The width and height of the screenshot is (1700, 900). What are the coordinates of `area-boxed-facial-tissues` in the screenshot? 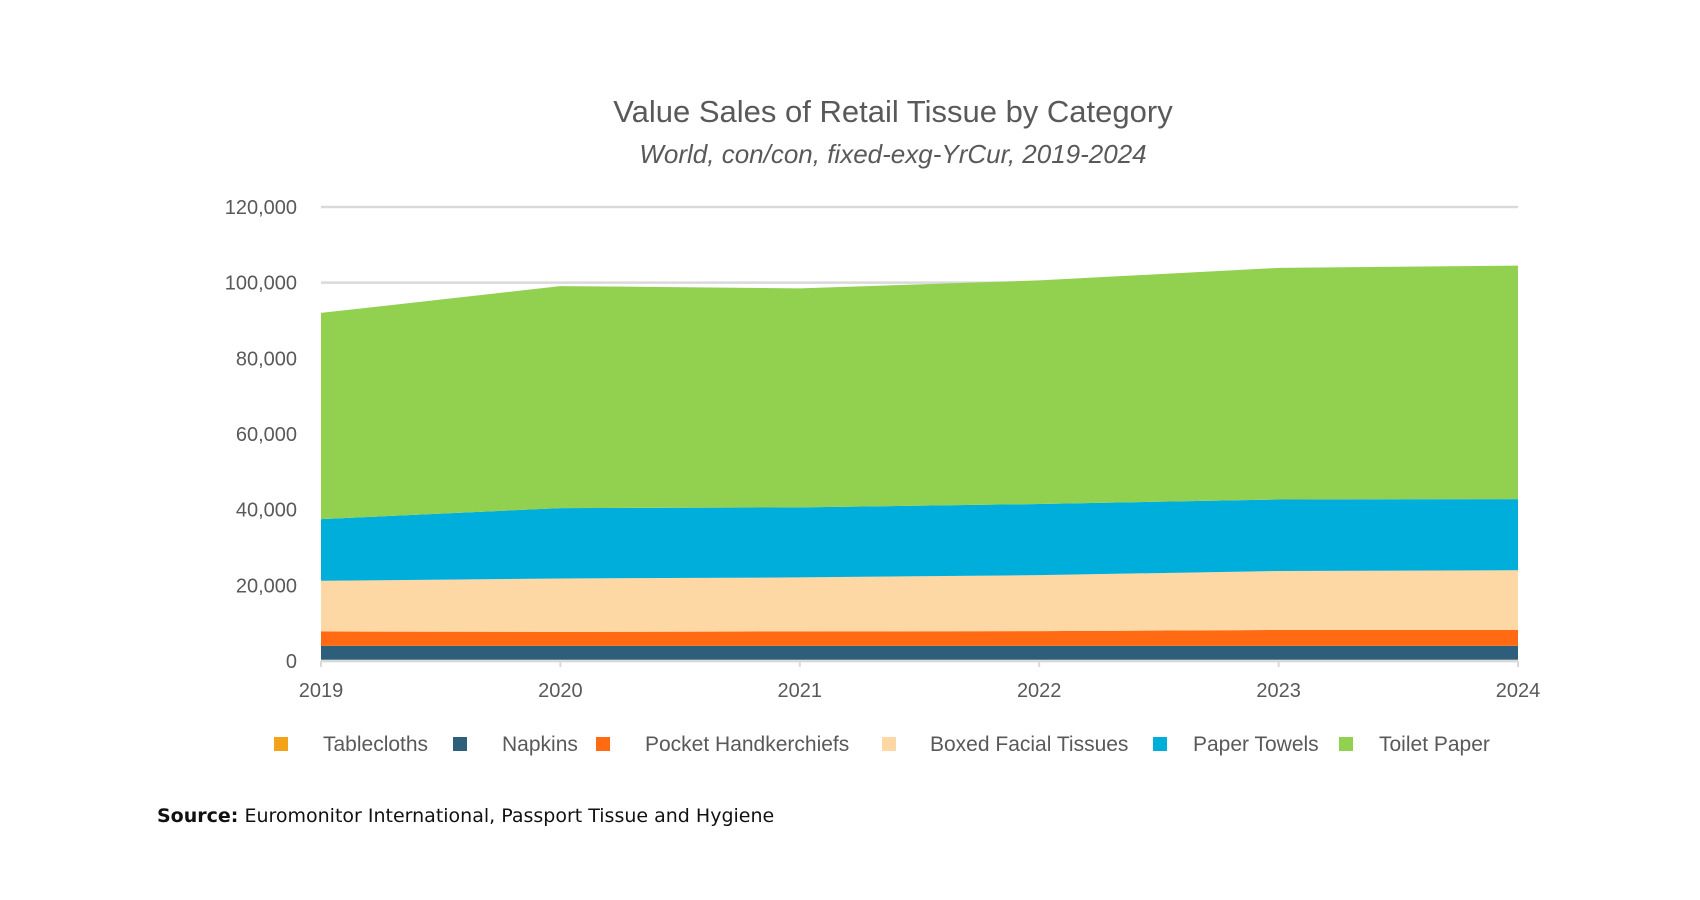 It's located at (919, 601).